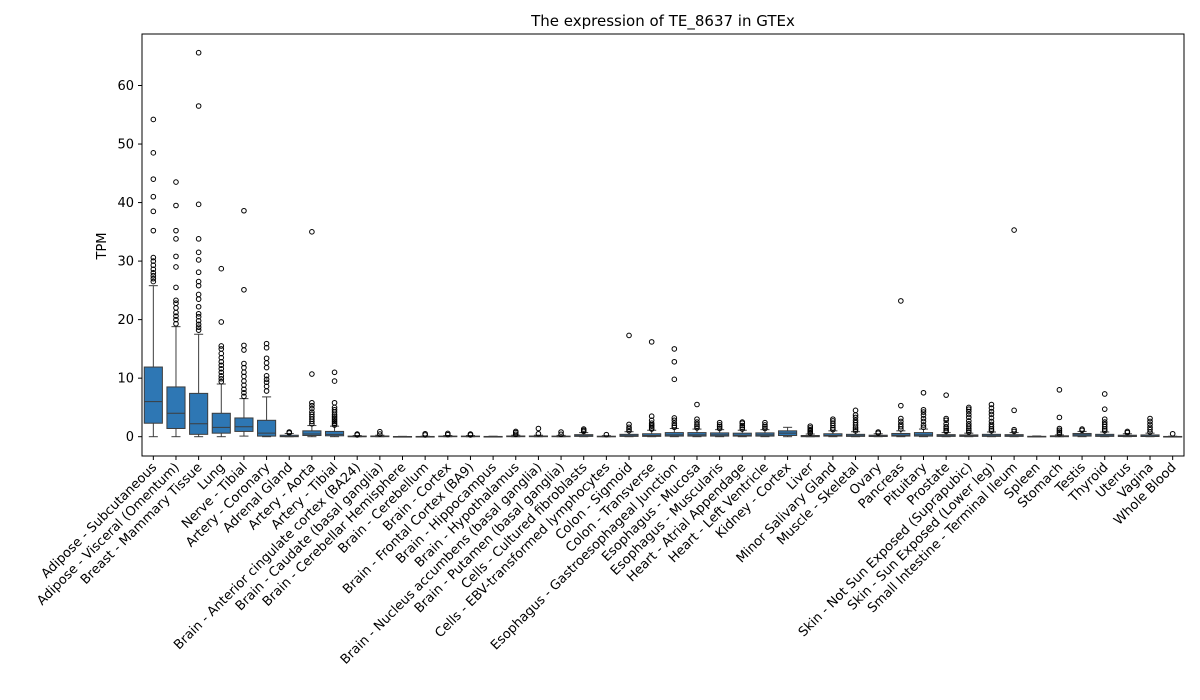  Describe the element at coordinates (130, 437) in the screenshot. I see `y-tick-label: 0` at that location.